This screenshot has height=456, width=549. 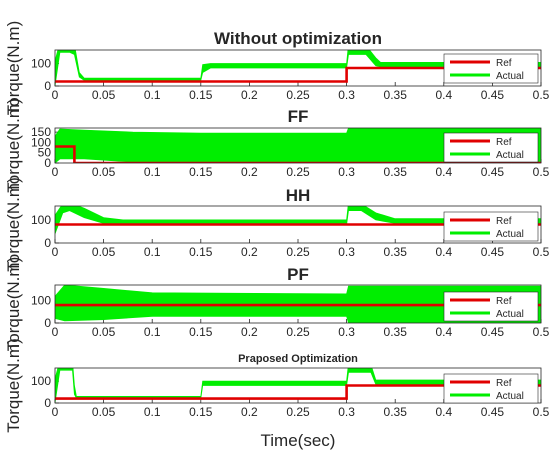 I want to click on subplot-title: FF, so click(x=298, y=116).